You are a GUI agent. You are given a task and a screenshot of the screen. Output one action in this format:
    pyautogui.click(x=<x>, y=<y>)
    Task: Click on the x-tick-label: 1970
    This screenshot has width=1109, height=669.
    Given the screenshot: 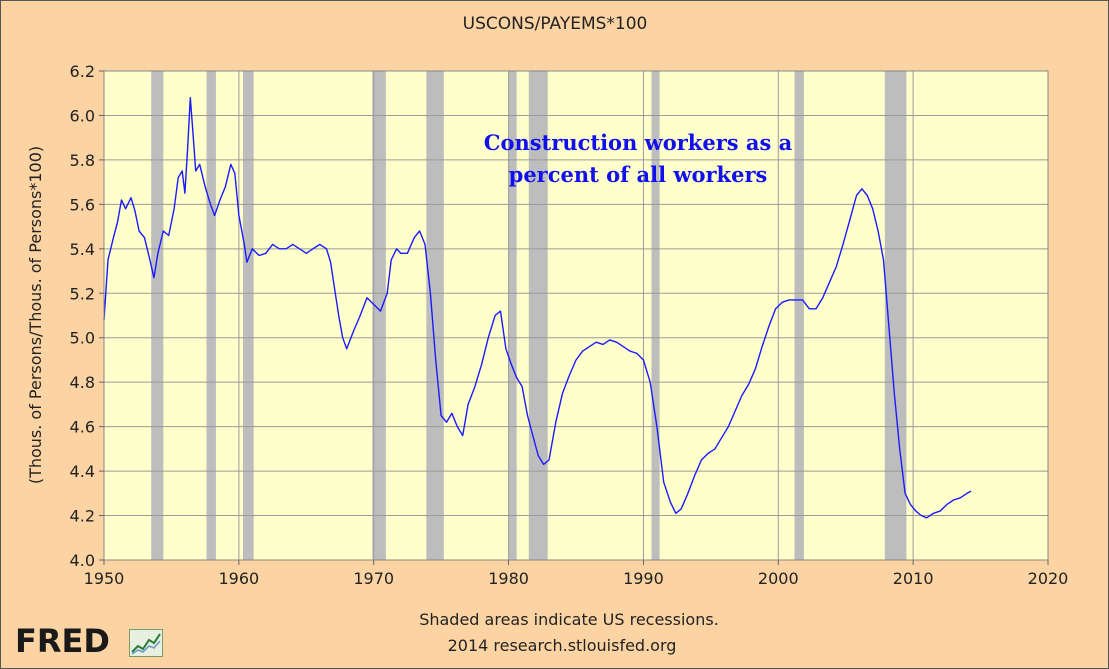 What is the action you would take?
    pyautogui.click(x=373, y=578)
    